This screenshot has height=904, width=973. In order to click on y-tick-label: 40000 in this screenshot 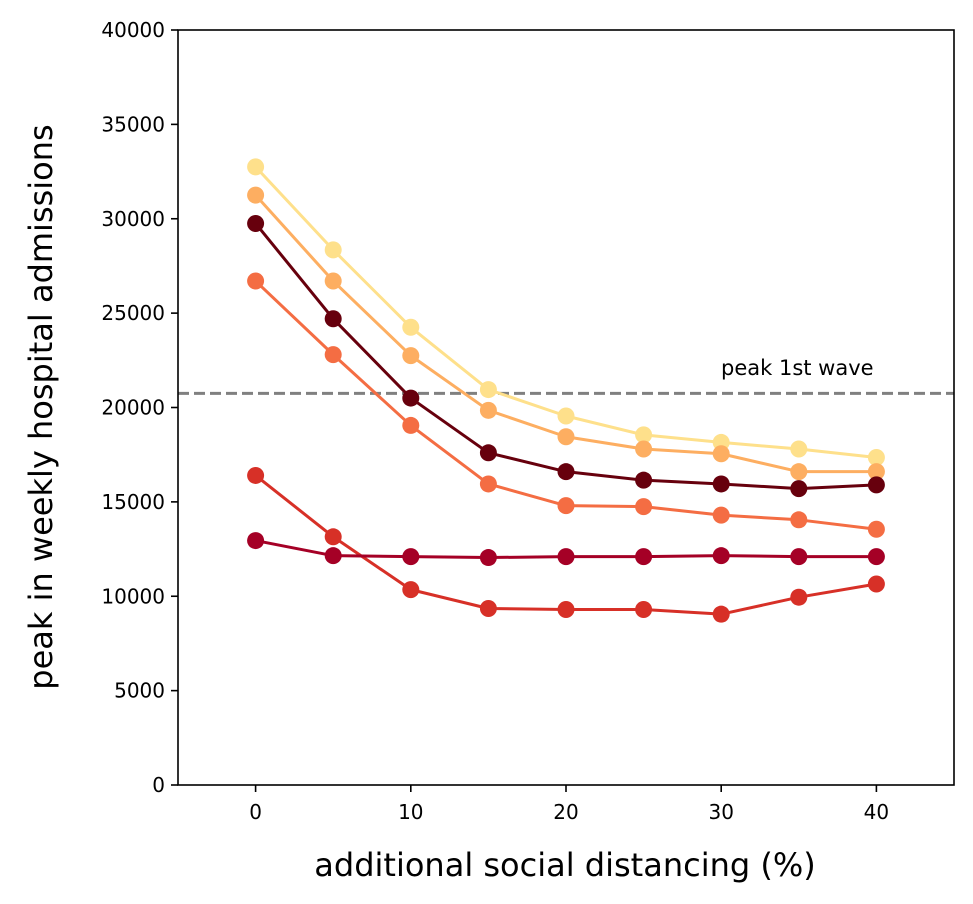, I will do `click(133, 30)`.